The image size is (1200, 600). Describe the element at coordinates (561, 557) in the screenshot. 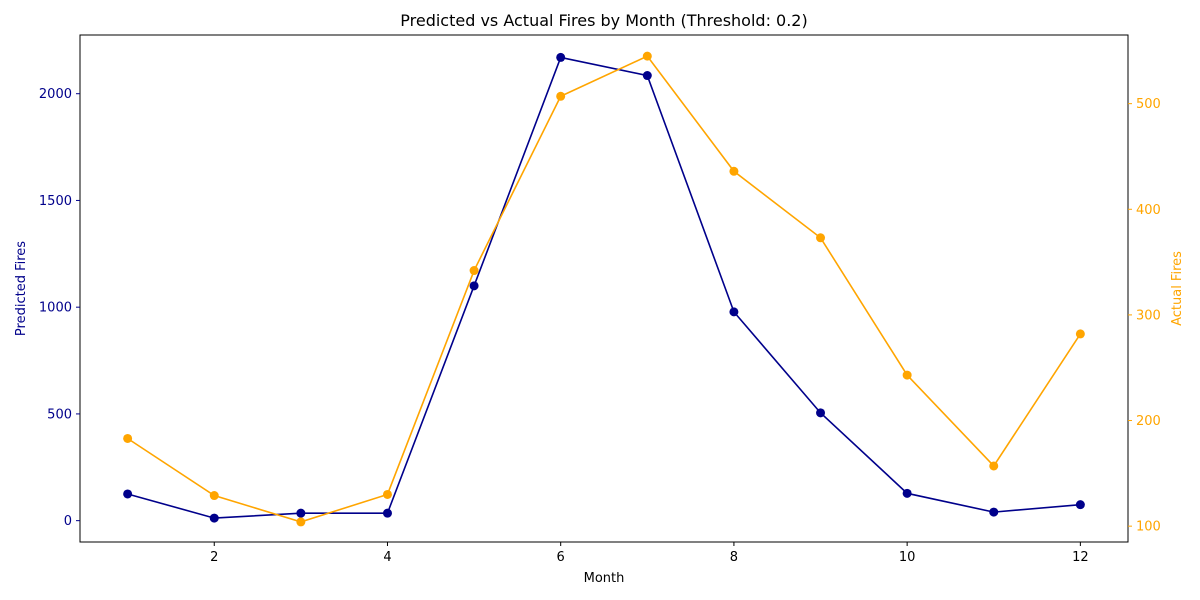

I see `x-tick-label: 6` at that location.